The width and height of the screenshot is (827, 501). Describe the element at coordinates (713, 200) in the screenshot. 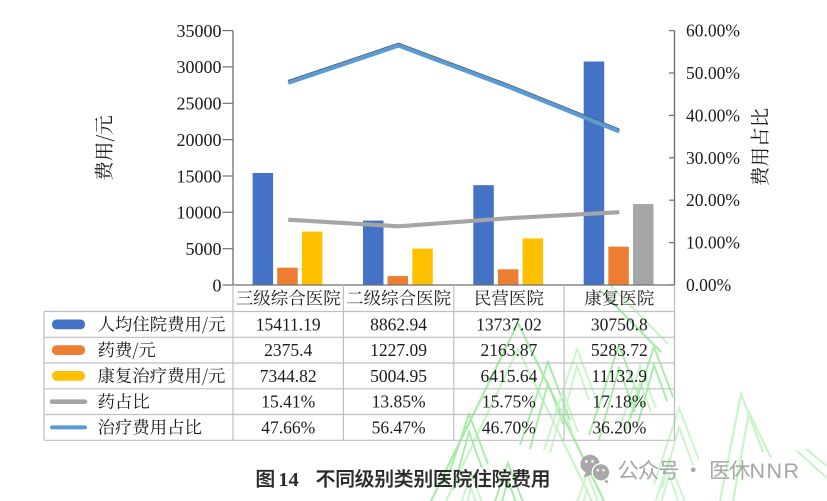

I see `svg-text: 20.00%` at that location.